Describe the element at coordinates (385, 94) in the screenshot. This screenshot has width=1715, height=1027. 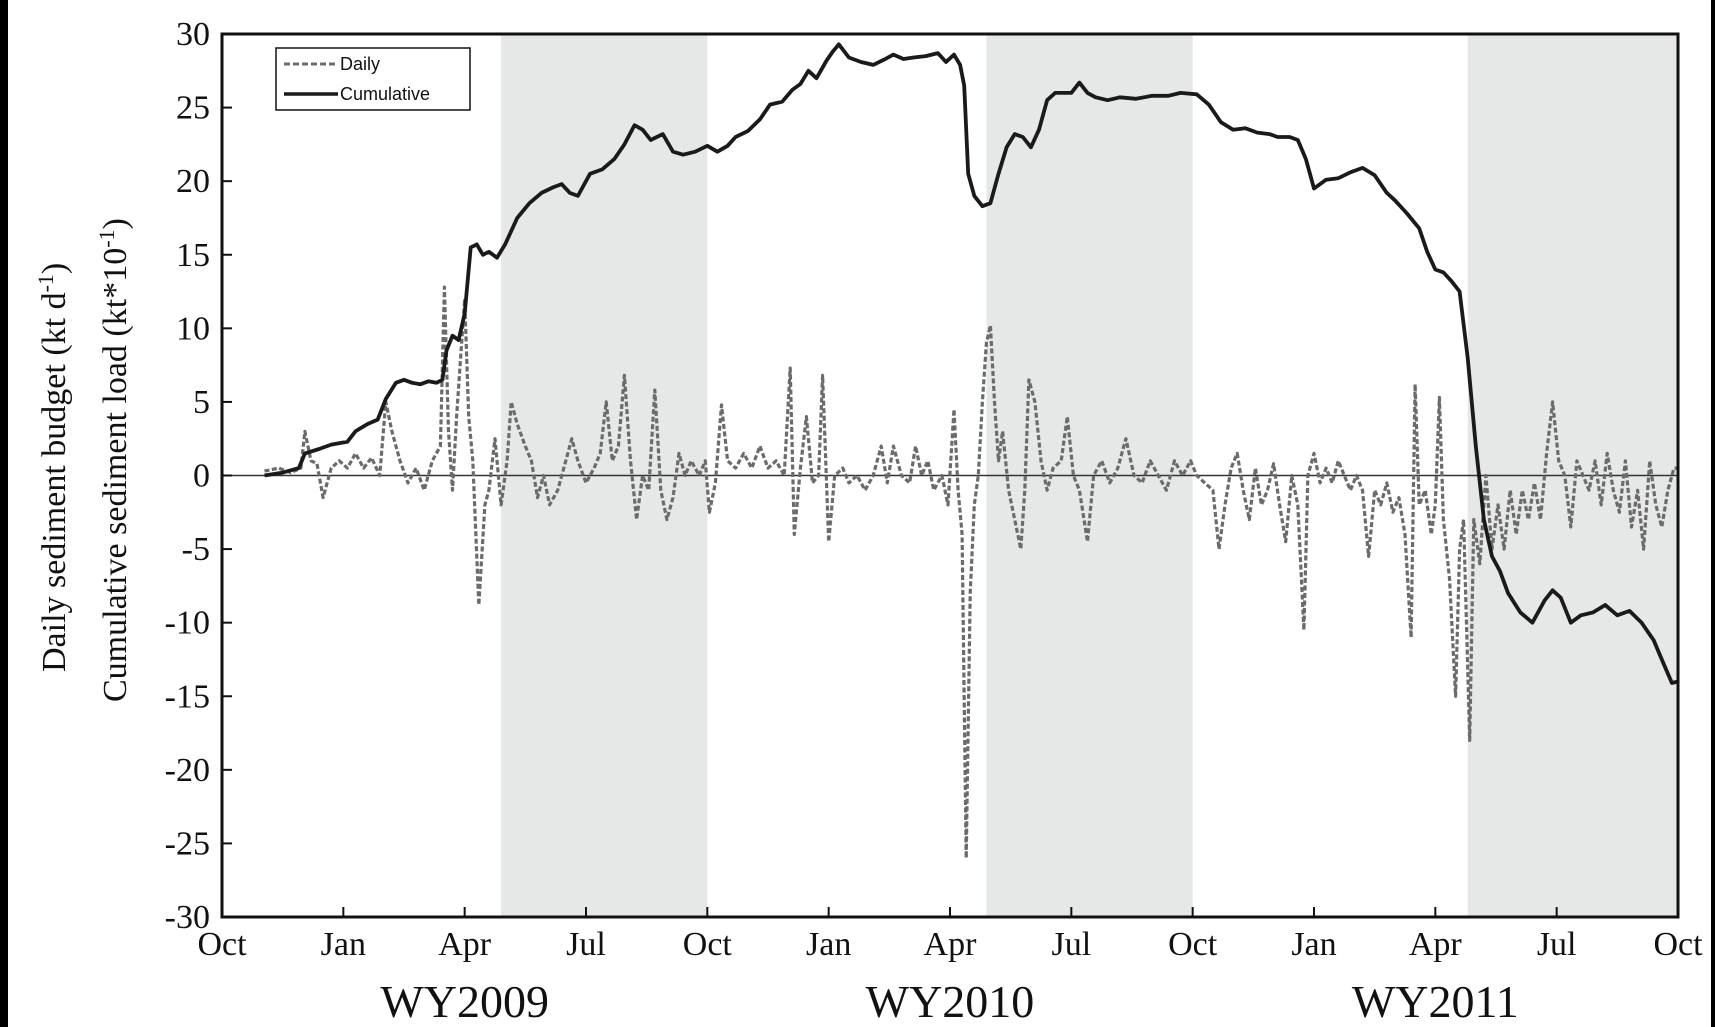
I see `legend-cumulative-label: Cumulative` at that location.